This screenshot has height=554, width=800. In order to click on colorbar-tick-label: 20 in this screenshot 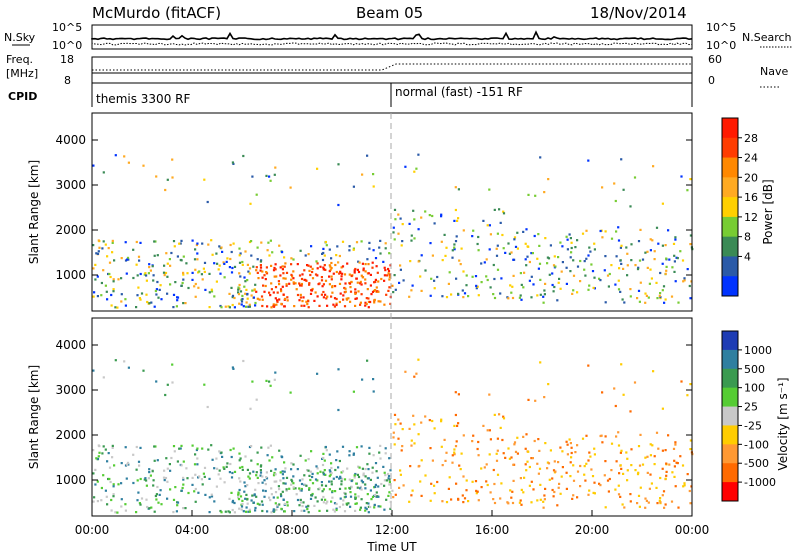, I will do `click(751, 177)`.